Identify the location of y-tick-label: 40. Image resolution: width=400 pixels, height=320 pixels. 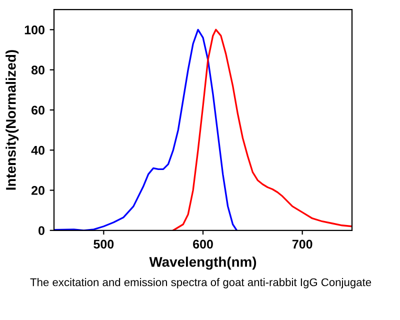
(37, 150).